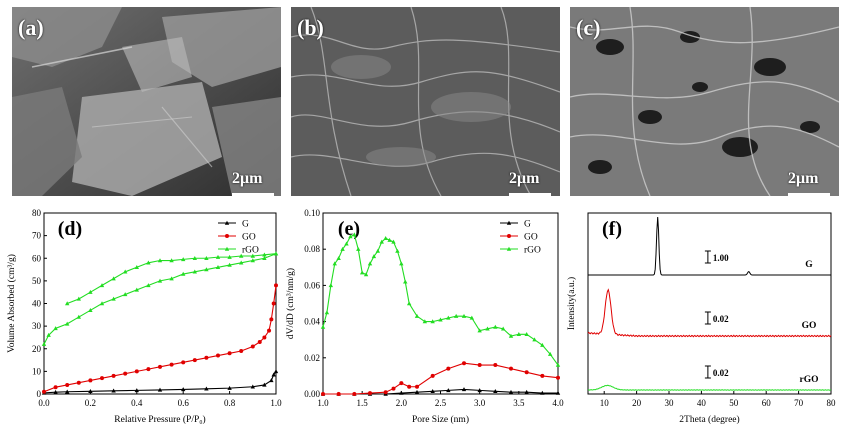  I want to click on legend-label-e: GO, so click(531, 238).